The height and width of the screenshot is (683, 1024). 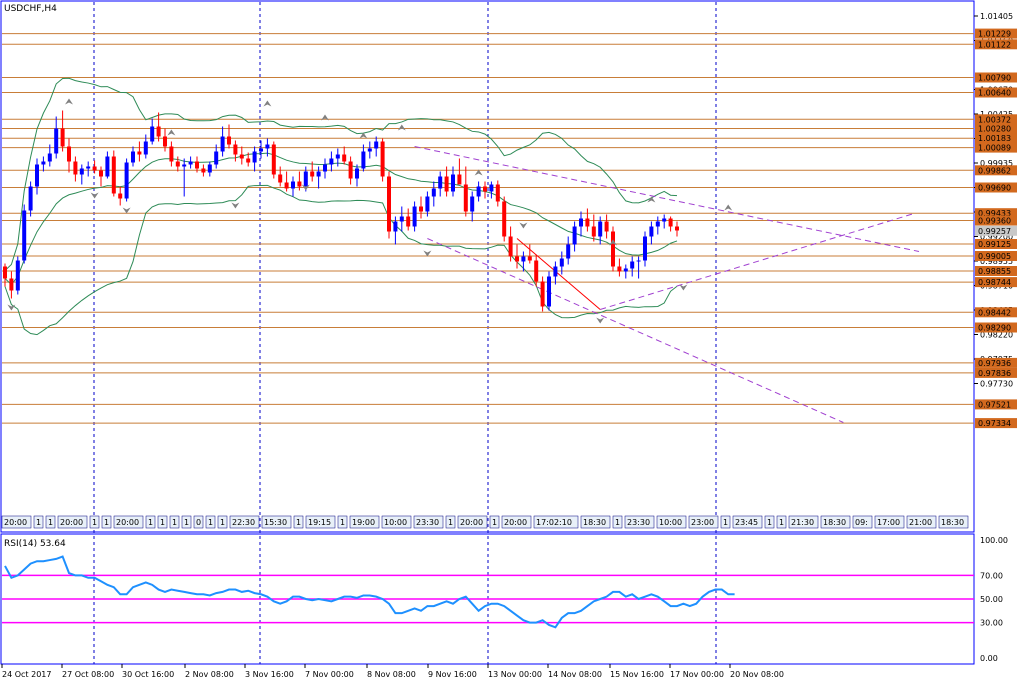 I want to click on level-tag-label: 0.99690, so click(x=994, y=188).